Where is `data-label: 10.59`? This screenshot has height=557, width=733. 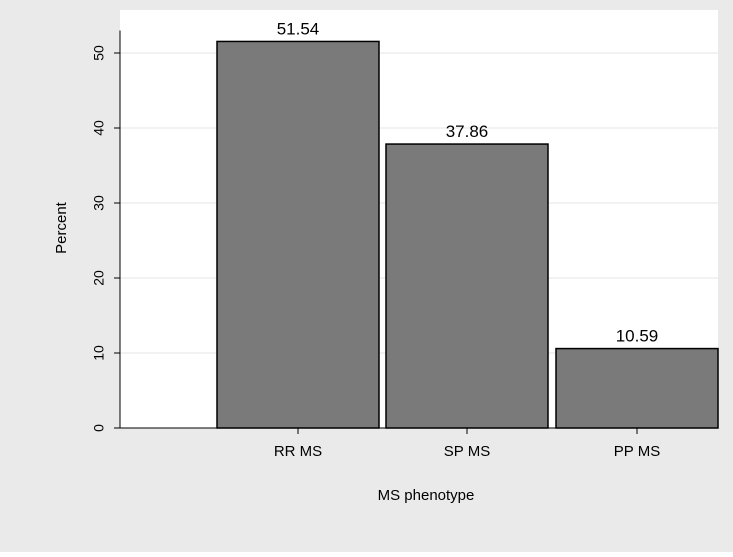
data-label: 10.59 is located at coordinates (637, 336).